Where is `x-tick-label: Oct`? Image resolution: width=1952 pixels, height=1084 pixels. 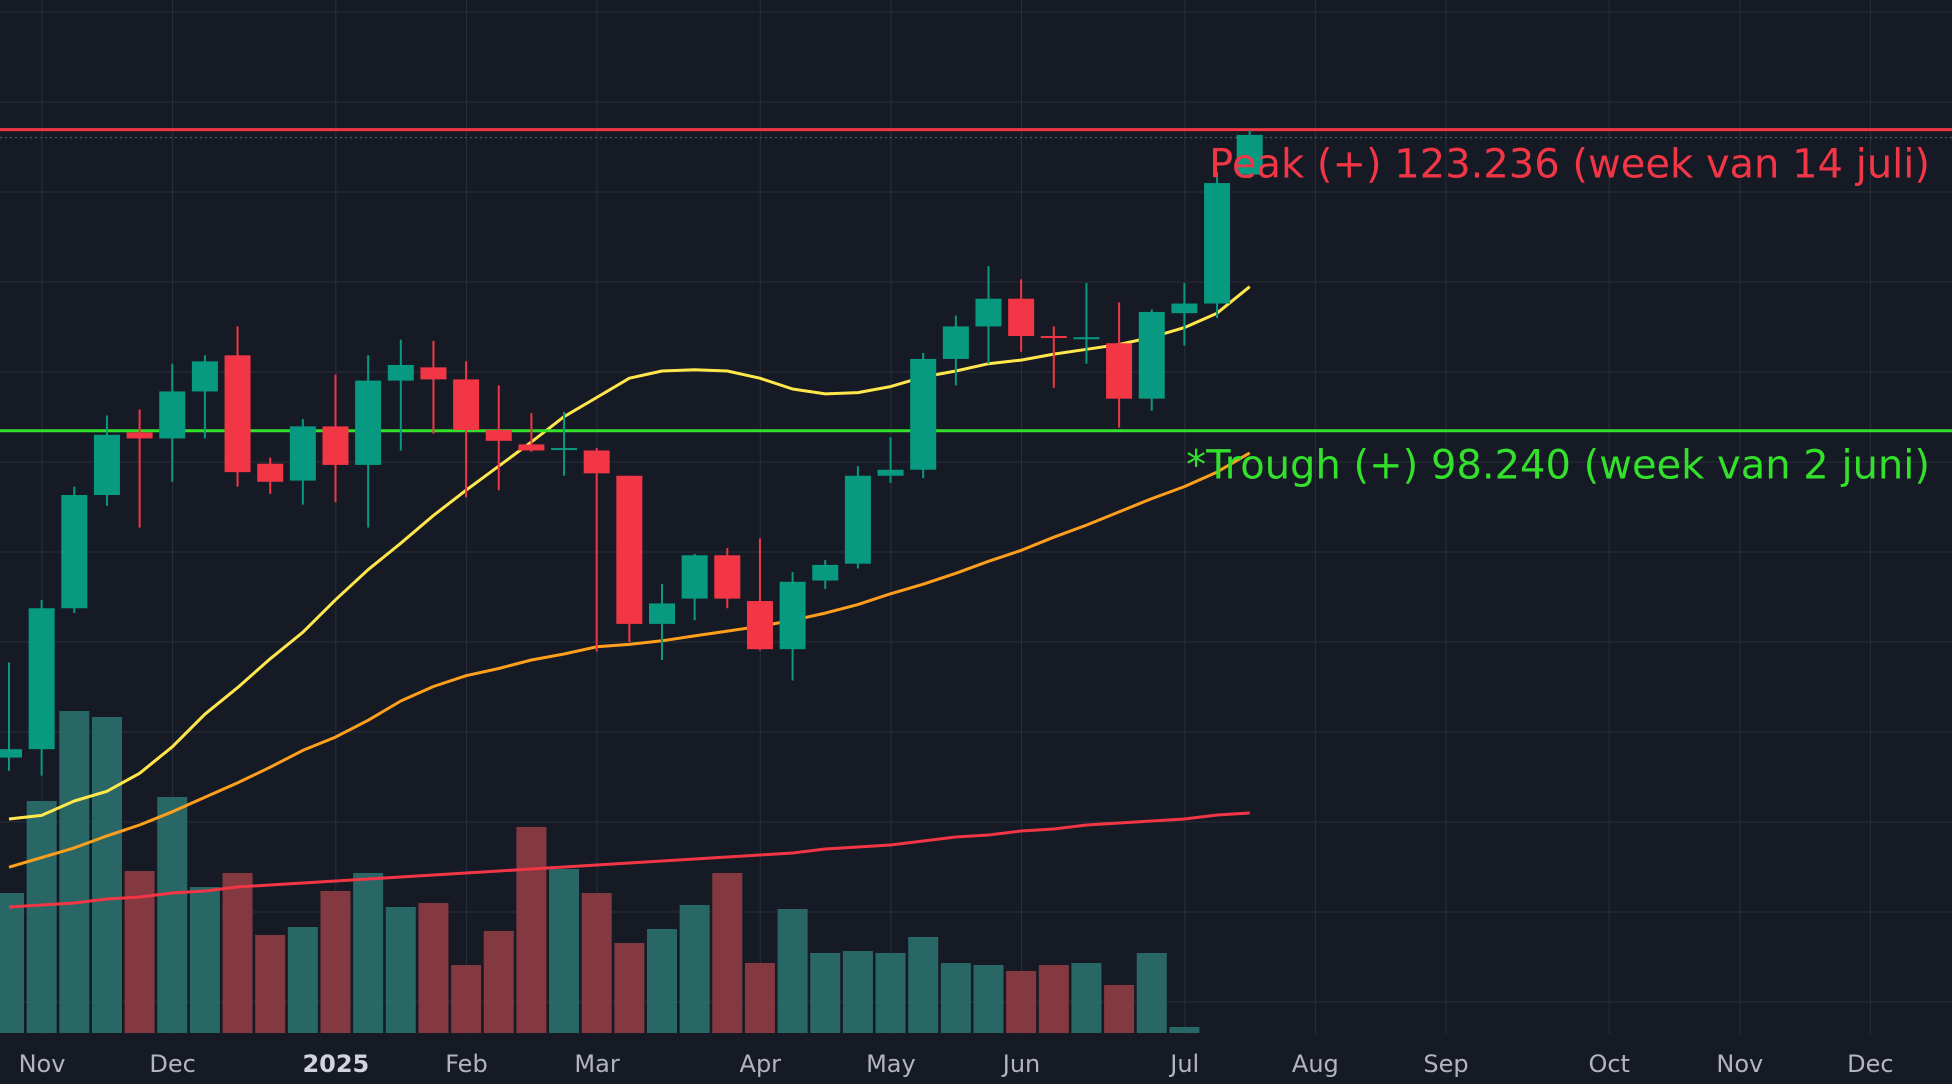
x-tick-label: Oct is located at coordinates (1609, 1064).